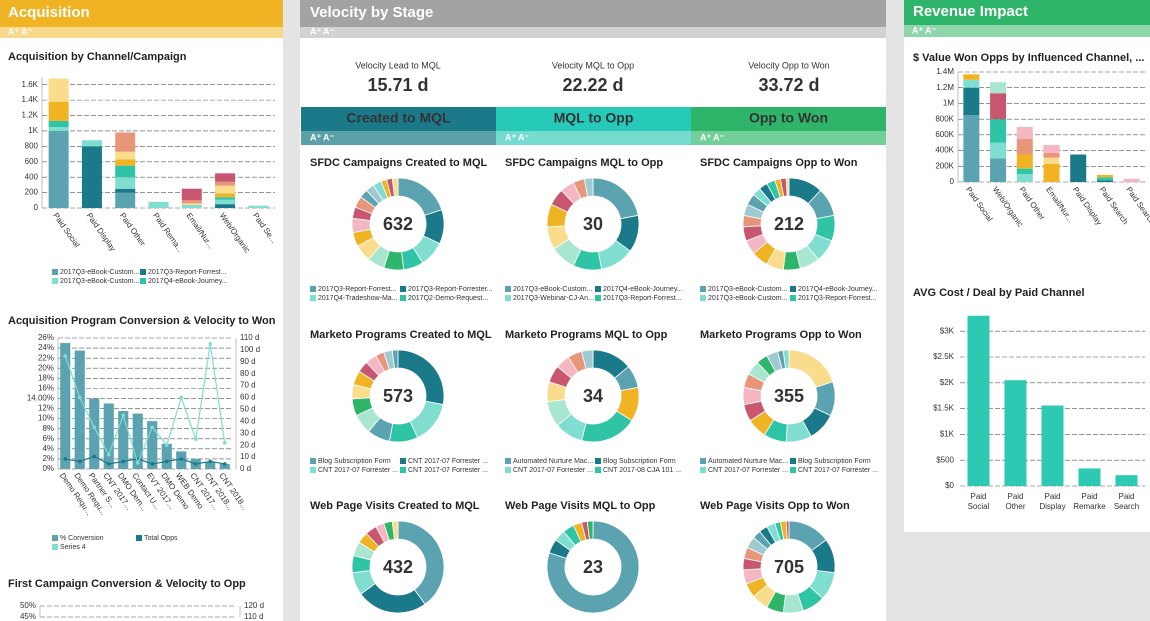  Describe the element at coordinates (979, 501) in the screenshot. I see `x-tick-label: Paid Social` at that location.